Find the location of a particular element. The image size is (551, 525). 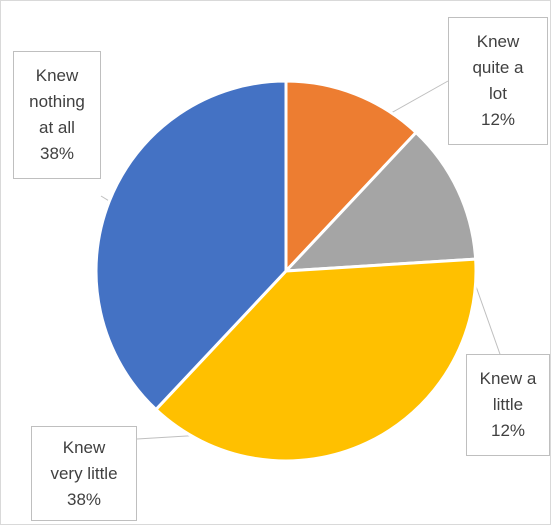

data-label-knew-very-little: Knew very little 38% is located at coordinates (84, 473).